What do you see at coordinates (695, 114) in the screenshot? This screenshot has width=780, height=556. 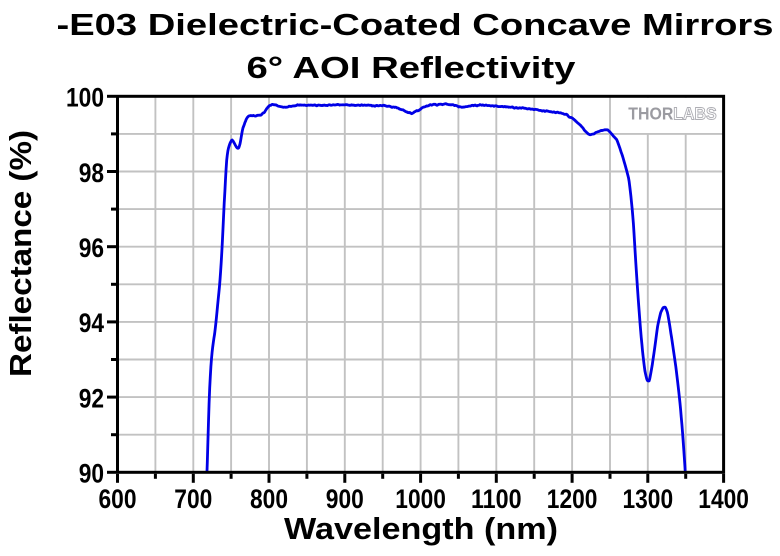 I see `svg-text: LABS` at bounding box center [695, 114].